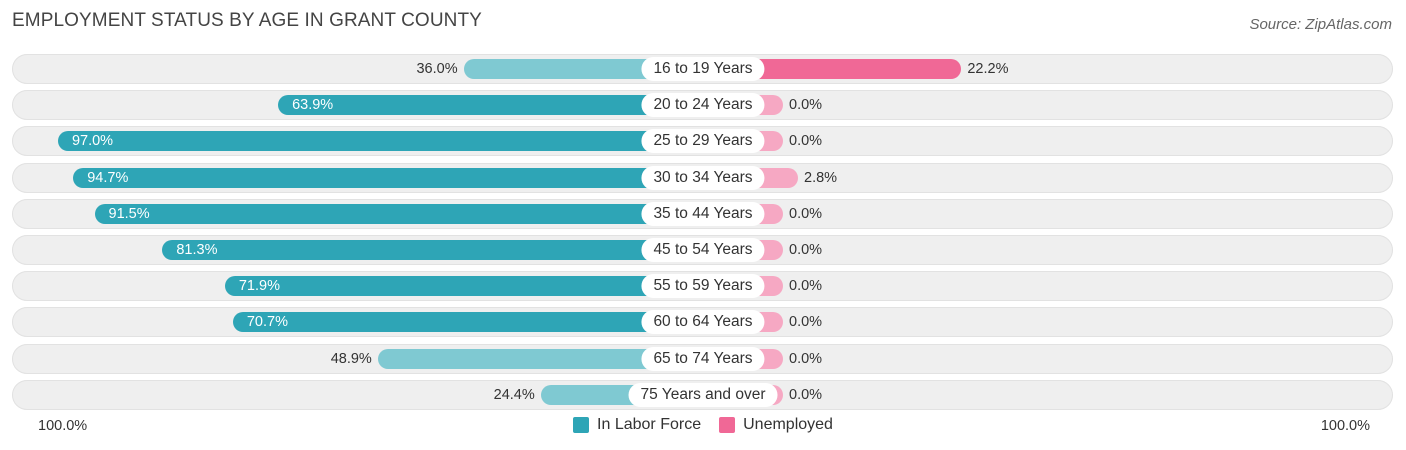 The width and height of the screenshot is (1406, 450). Describe the element at coordinates (247, 20) in the screenshot. I see `chart-title: EMPLOYMENT STATUS BY AGE IN GRANT COUNTY` at that location.